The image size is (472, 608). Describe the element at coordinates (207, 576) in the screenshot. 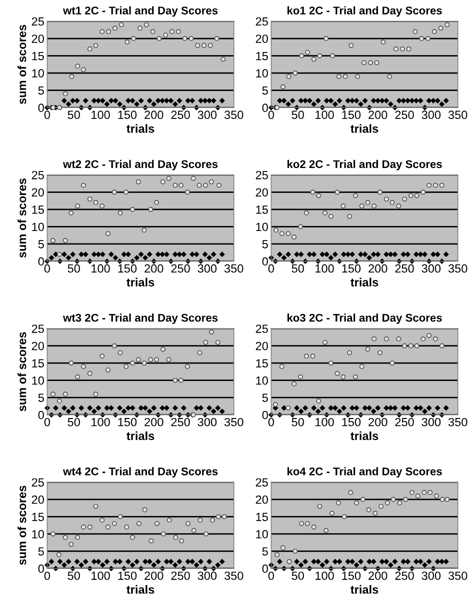

I see `x-tick-label: 300` at that location.